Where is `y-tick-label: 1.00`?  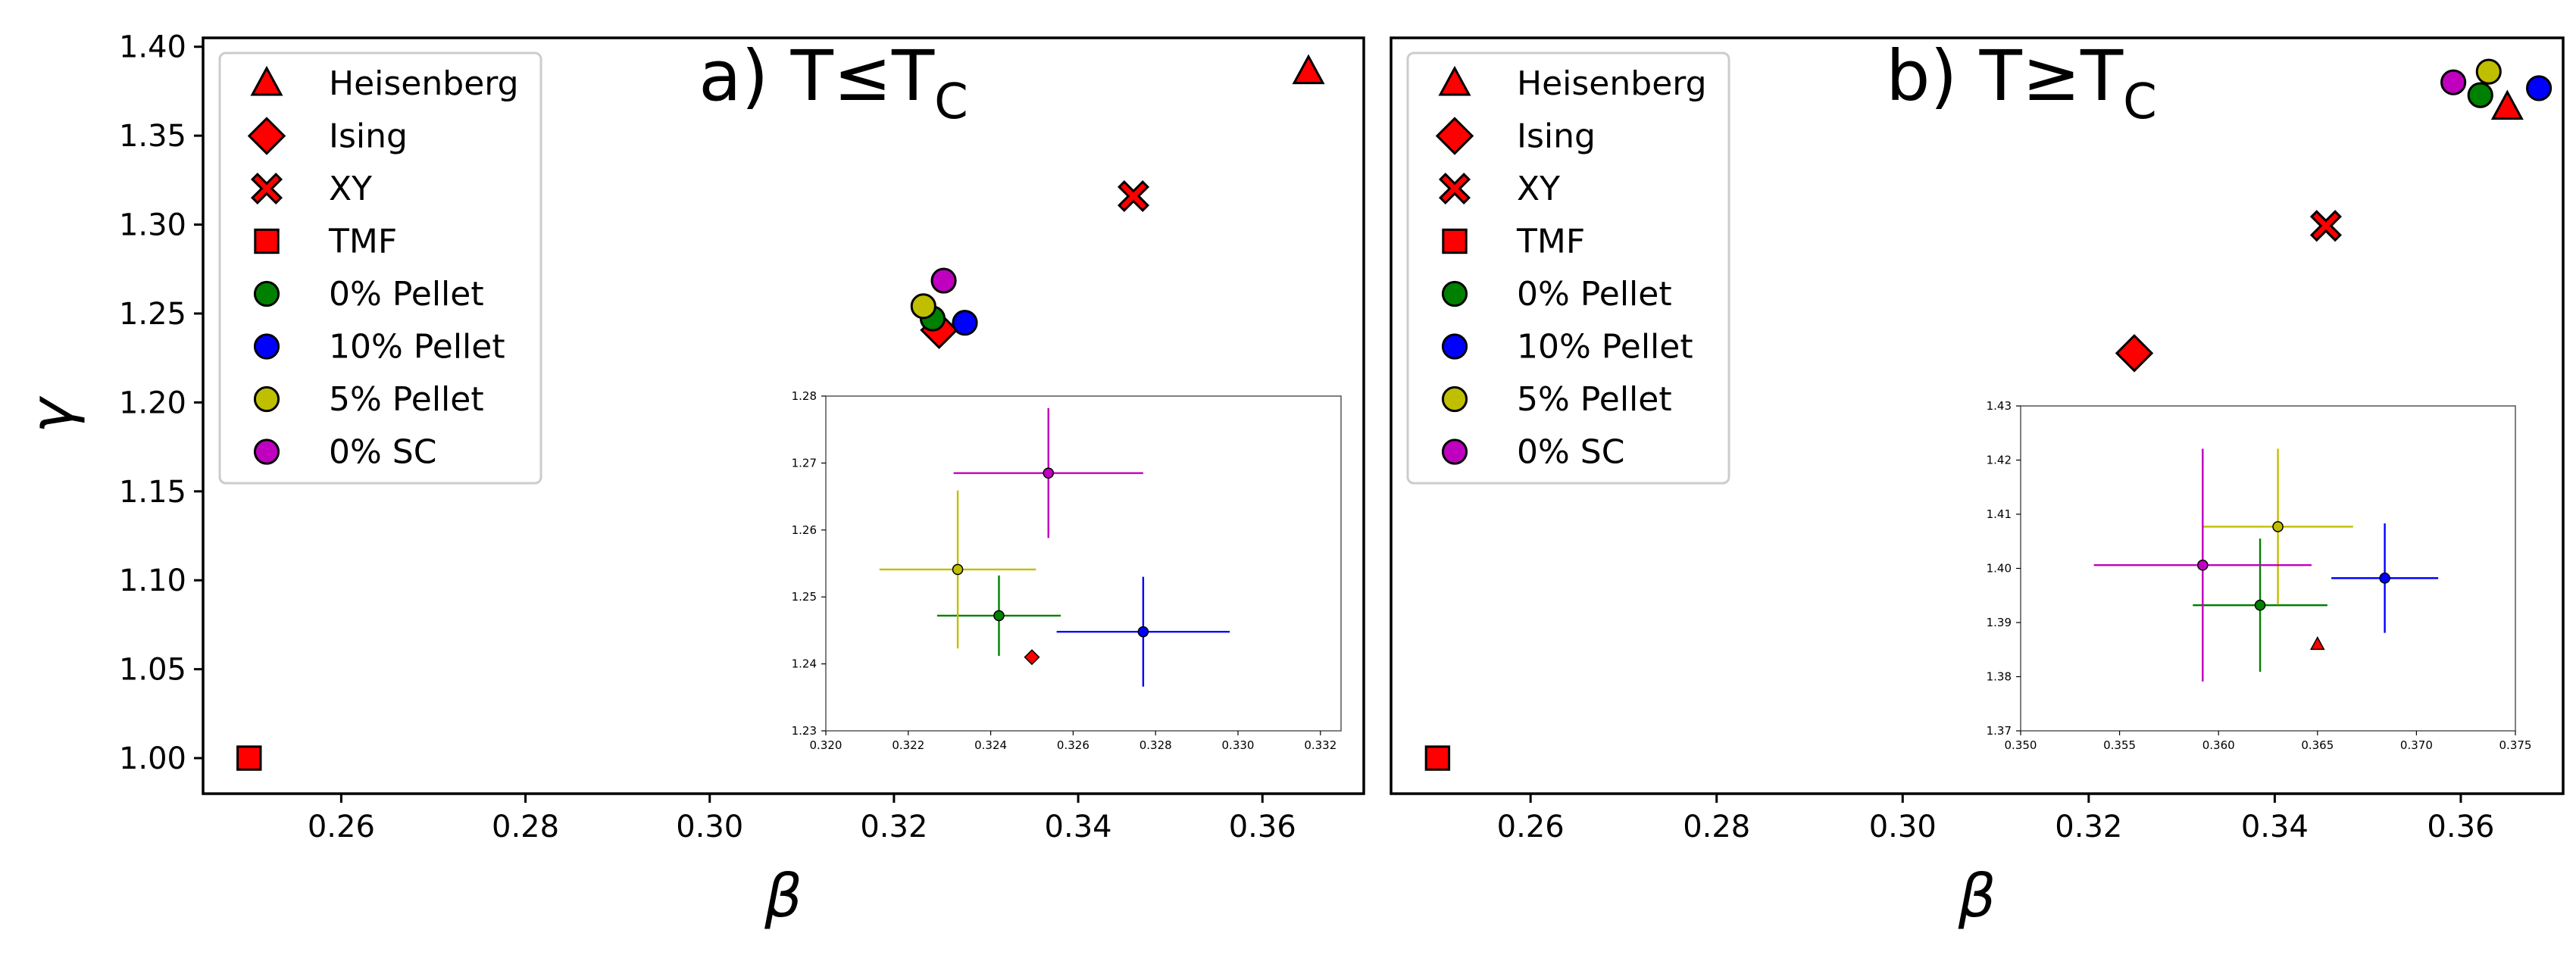
y-tick-label: 1.00 is located at coordinates (152, 758).